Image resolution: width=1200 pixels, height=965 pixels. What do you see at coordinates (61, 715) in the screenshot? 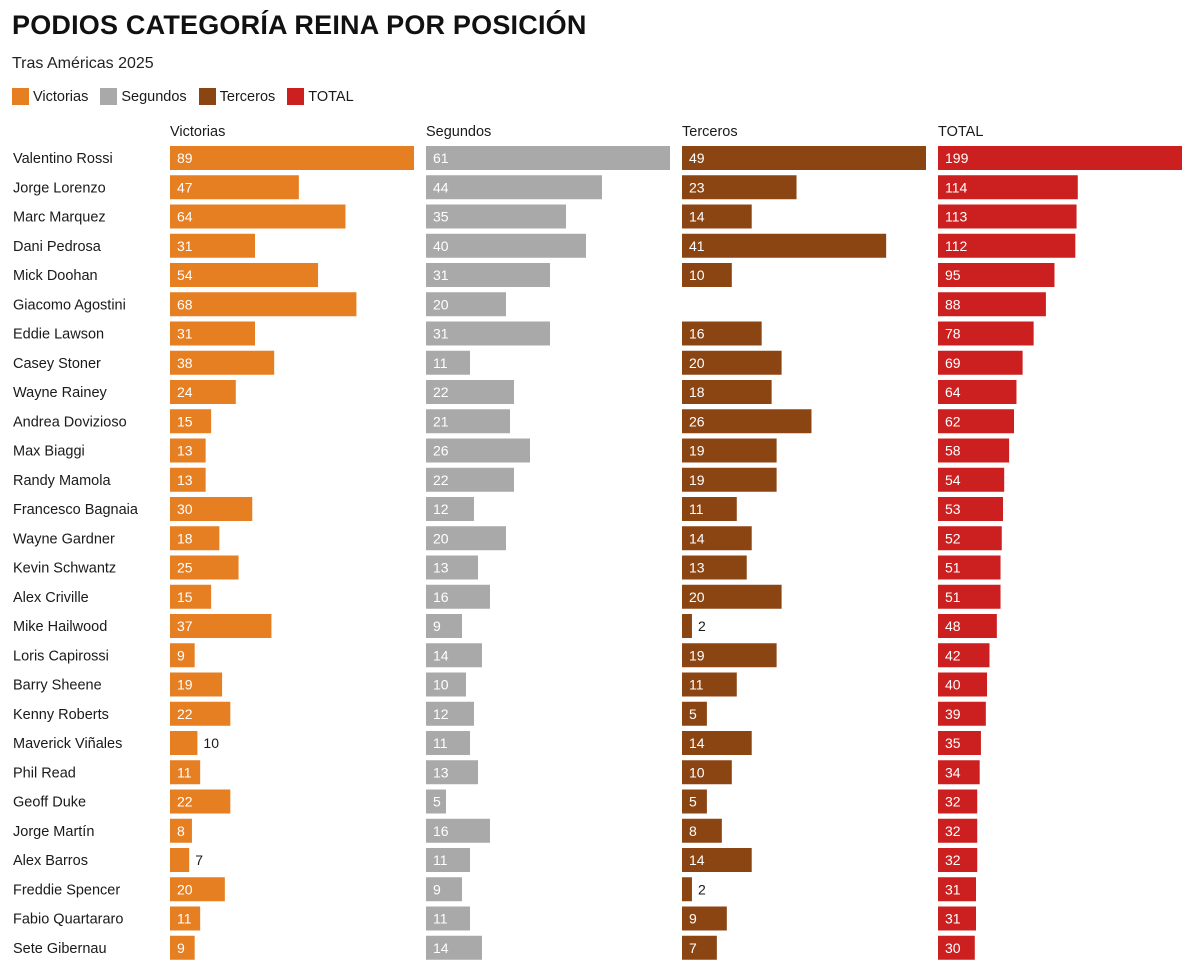
I see `rider-name-label: Kenny Roberts` at bounding box center [61, 715].